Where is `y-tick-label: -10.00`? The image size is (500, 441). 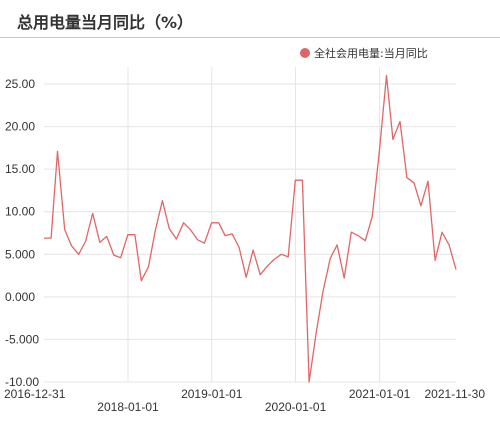 y-tick-label: -10.00 is located at coordinates (22, 382).